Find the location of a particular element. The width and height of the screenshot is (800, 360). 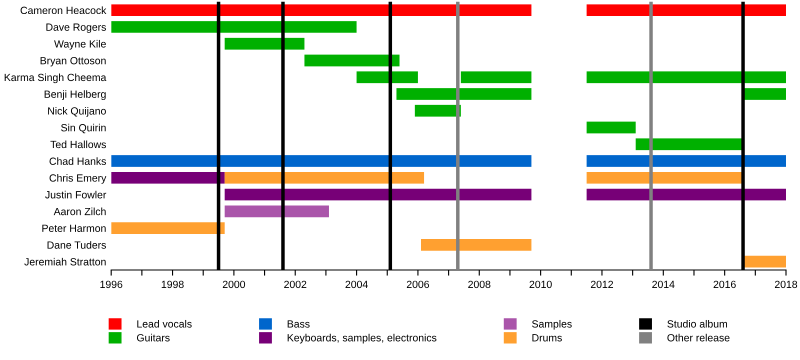

y-tick-label: Nick Quijano is located at coordinates (77, 111).